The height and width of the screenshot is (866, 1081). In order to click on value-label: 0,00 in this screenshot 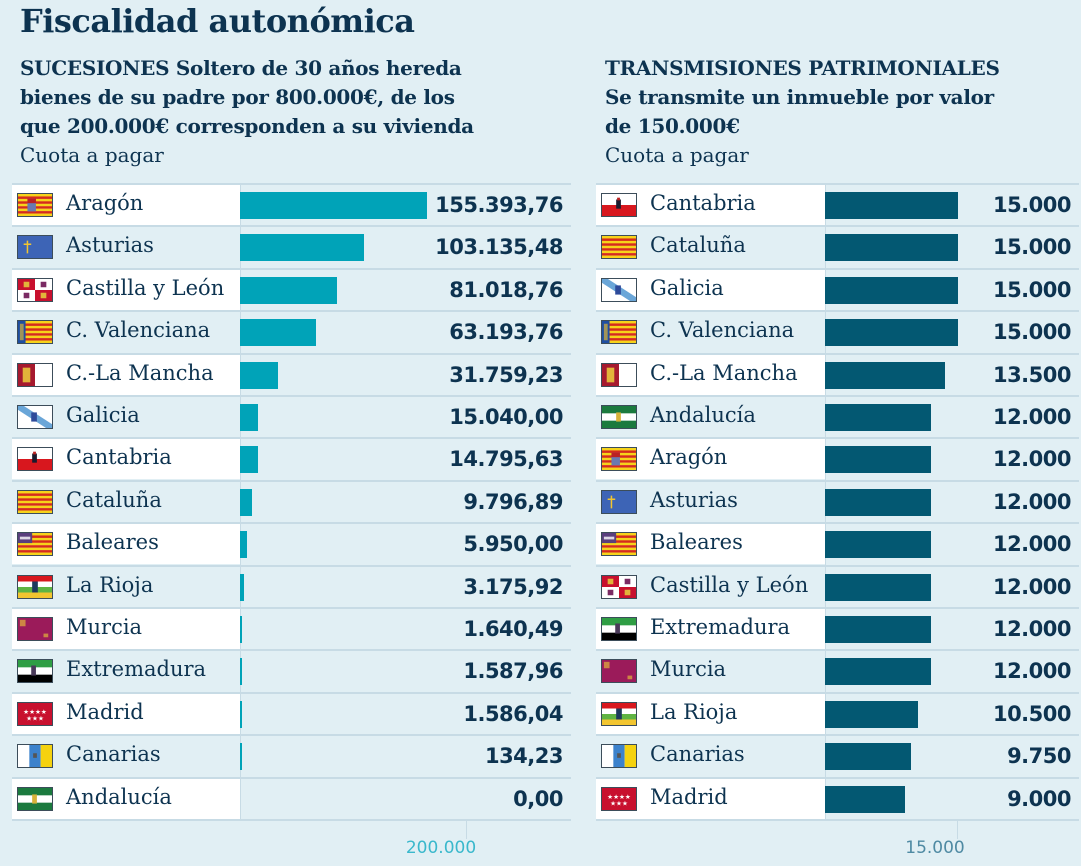, I will do `click(538, 798)`.